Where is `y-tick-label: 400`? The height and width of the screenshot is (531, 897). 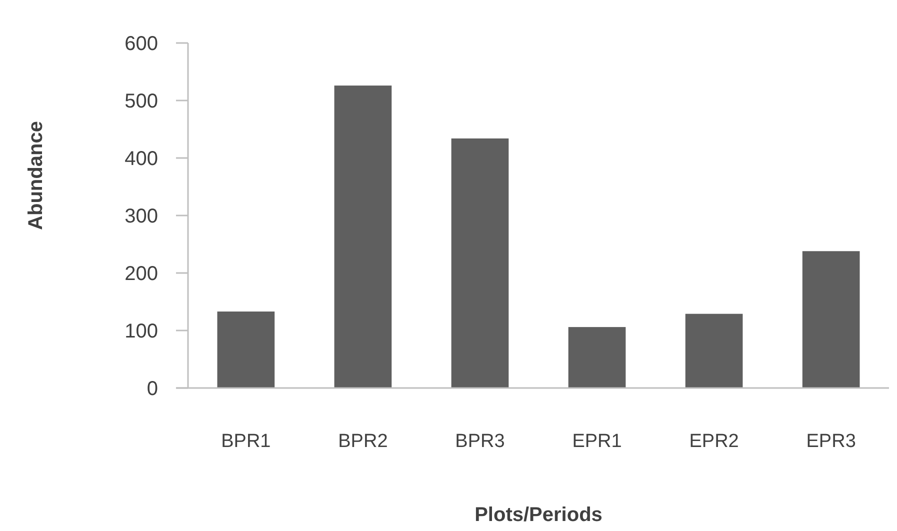 y-tick-label: 400 is located at coordinates (141, 159).